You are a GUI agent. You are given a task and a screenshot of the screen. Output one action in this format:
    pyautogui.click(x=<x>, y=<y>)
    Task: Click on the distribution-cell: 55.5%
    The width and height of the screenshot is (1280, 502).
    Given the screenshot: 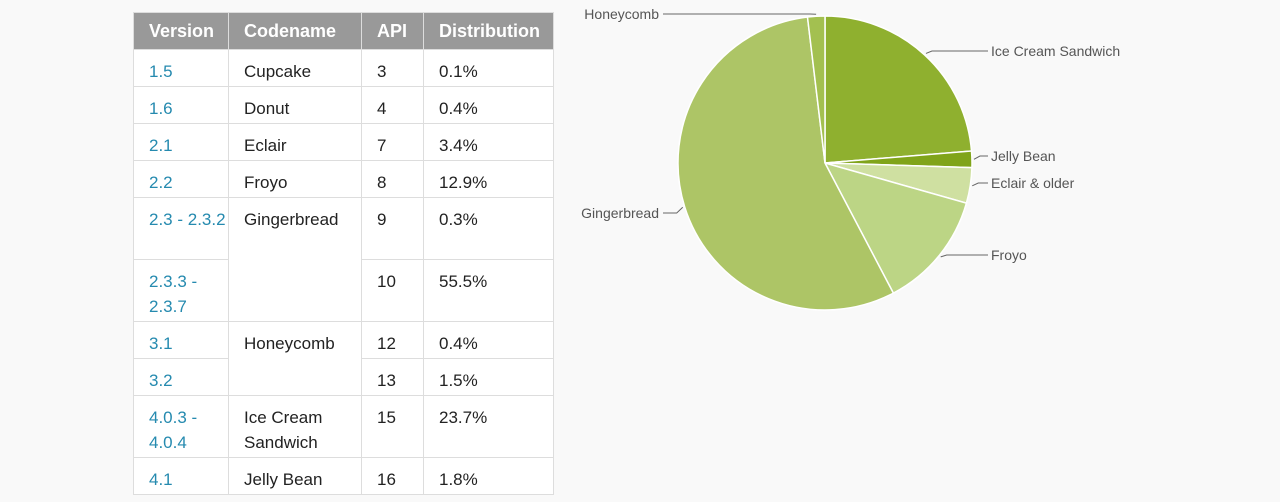 What is the action you would take?
    pyautogui.click(x=488, y=290)
    